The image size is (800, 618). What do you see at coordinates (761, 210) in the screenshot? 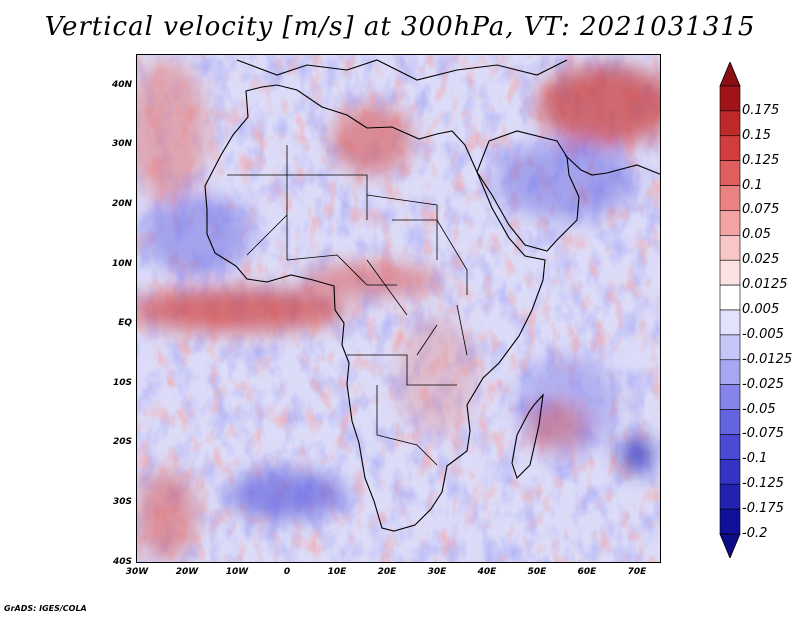
I see `colorbar-label: 0.075` at bounding box center [761, 210].